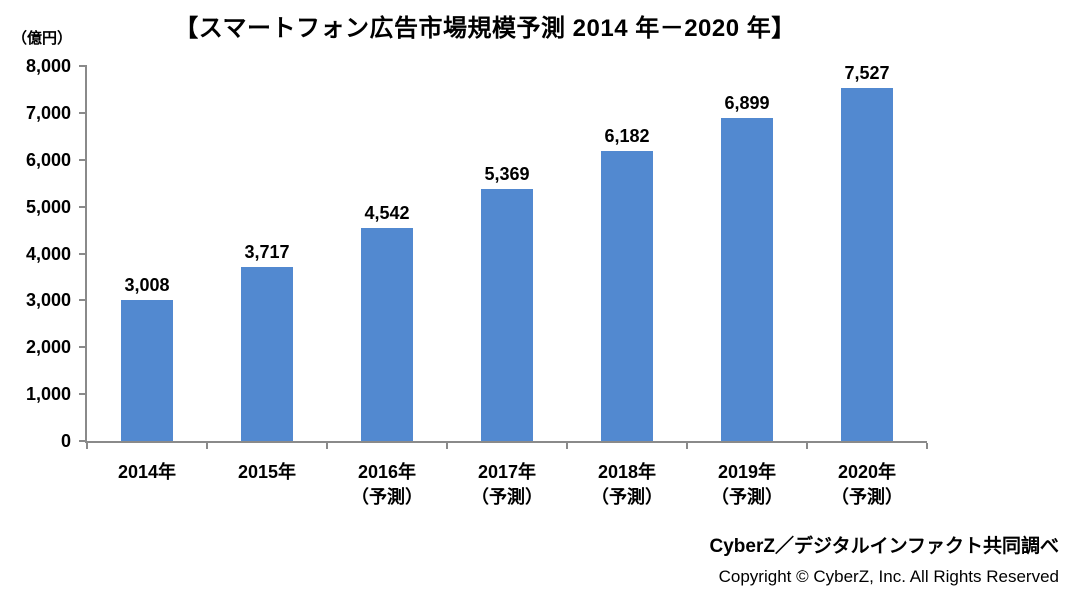 The width and height of the screenshot is (1069, 599). What do you see at coordinates (387, 213) in the screenshot?
I see `bar-value-label: 4,542` at bounding box center [387, 213].